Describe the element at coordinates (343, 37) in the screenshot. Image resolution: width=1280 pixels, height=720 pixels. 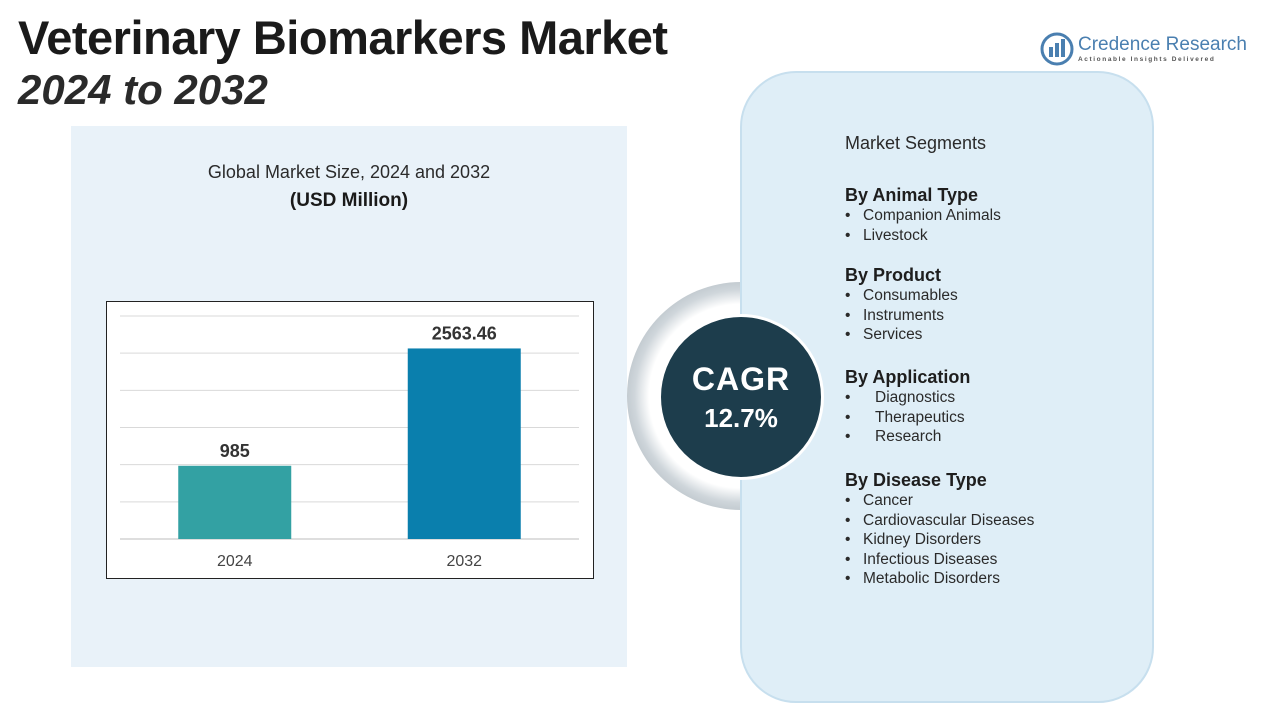
I see `page-title: Veterinary Biomarkers Market` at that location.